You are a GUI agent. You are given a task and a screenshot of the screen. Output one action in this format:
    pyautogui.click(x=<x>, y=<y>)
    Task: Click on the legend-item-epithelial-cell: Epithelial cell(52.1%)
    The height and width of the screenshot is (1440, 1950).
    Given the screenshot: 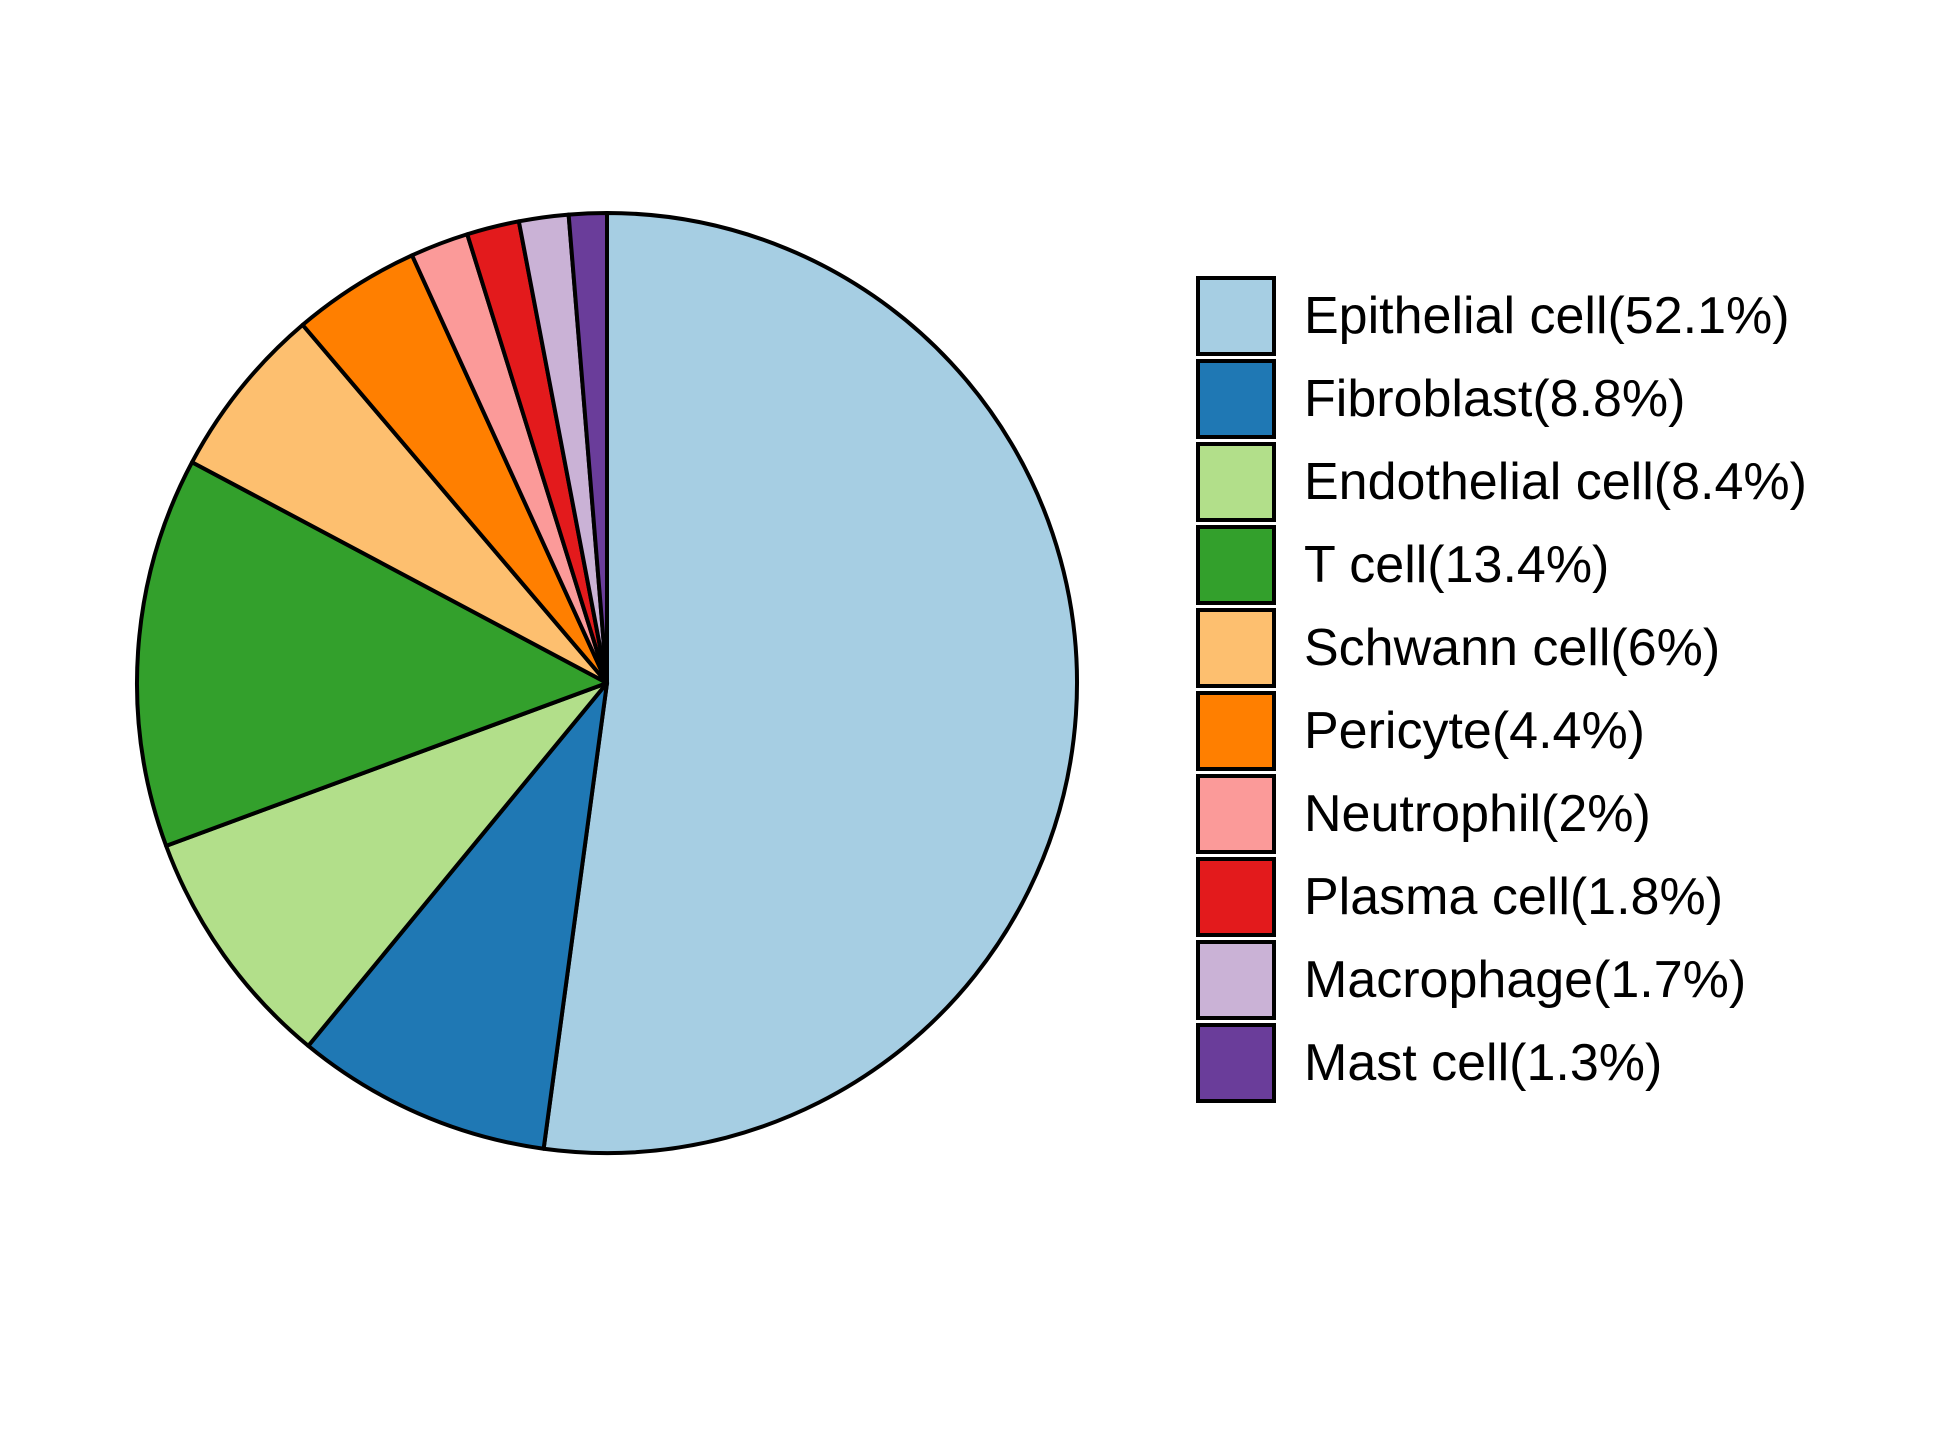 What is the action you would take?
    pyautogui.click(x=1501, y=316)
    